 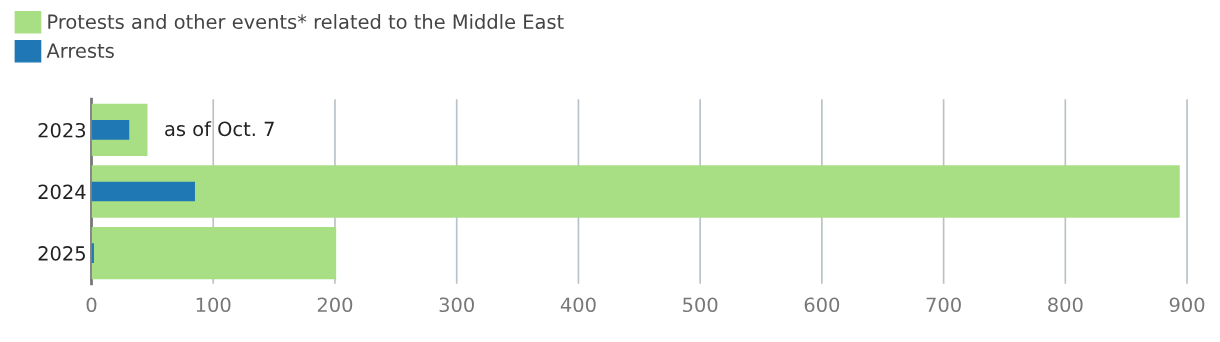 I want to click on x-tick-label: 0, so click(x=91, y=305).